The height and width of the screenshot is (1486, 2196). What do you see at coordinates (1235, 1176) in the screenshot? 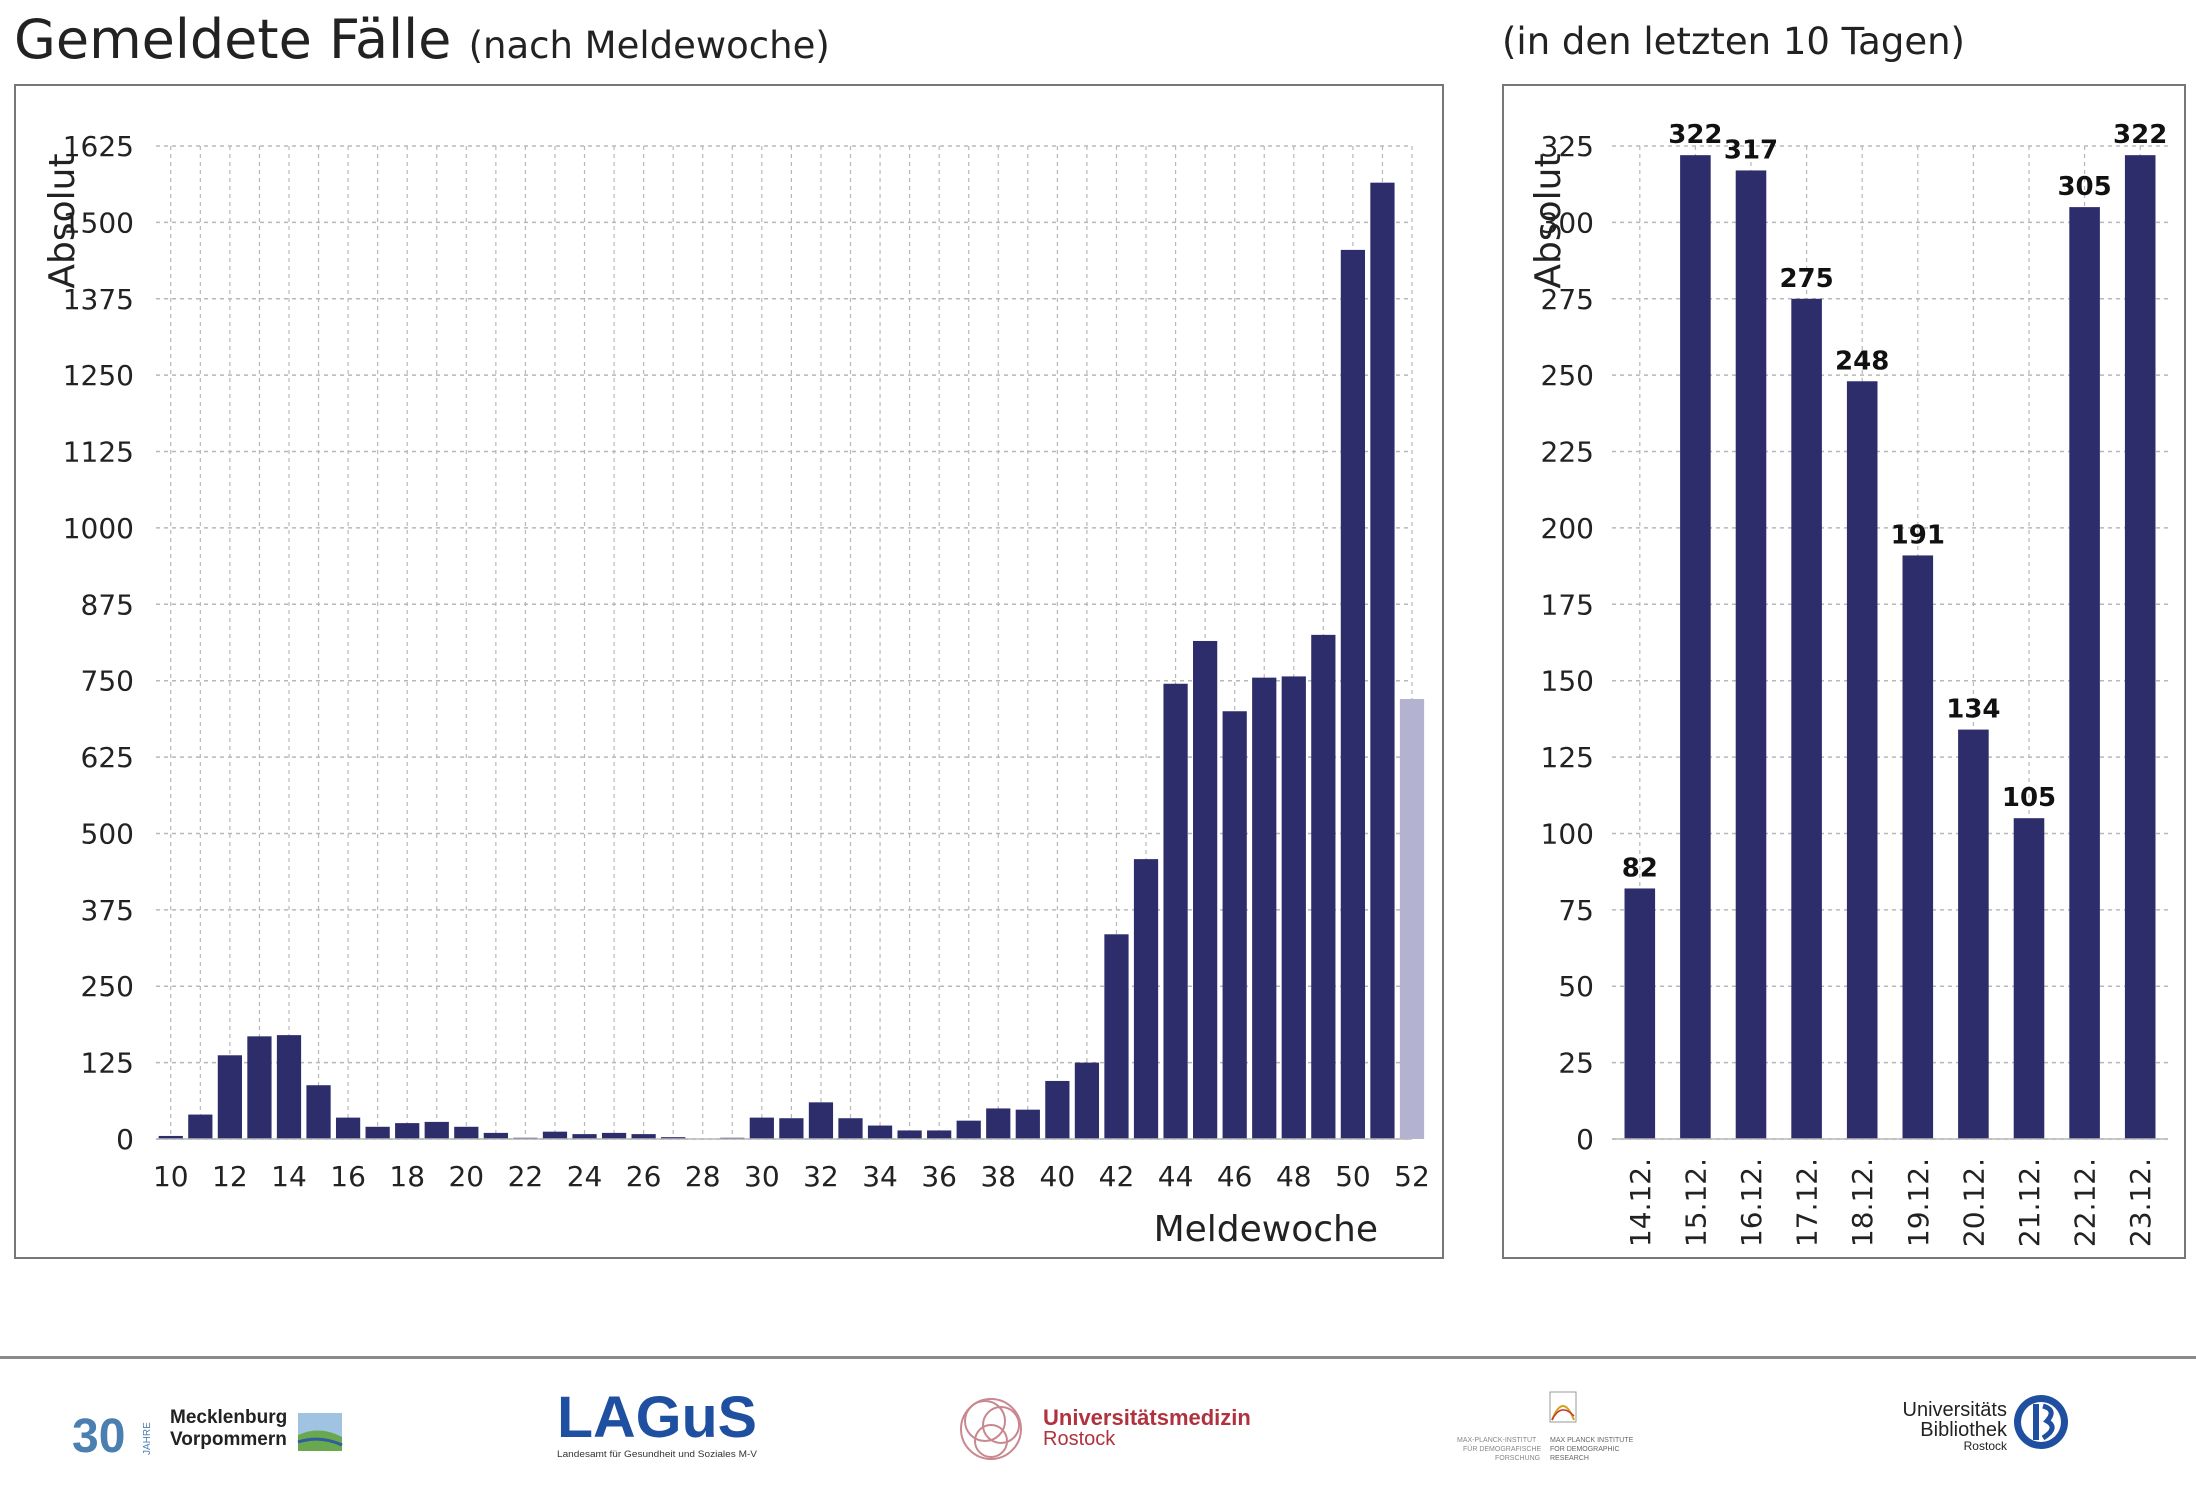
I see `x-tick-label: 46` at bounding box center [1235, 1176].